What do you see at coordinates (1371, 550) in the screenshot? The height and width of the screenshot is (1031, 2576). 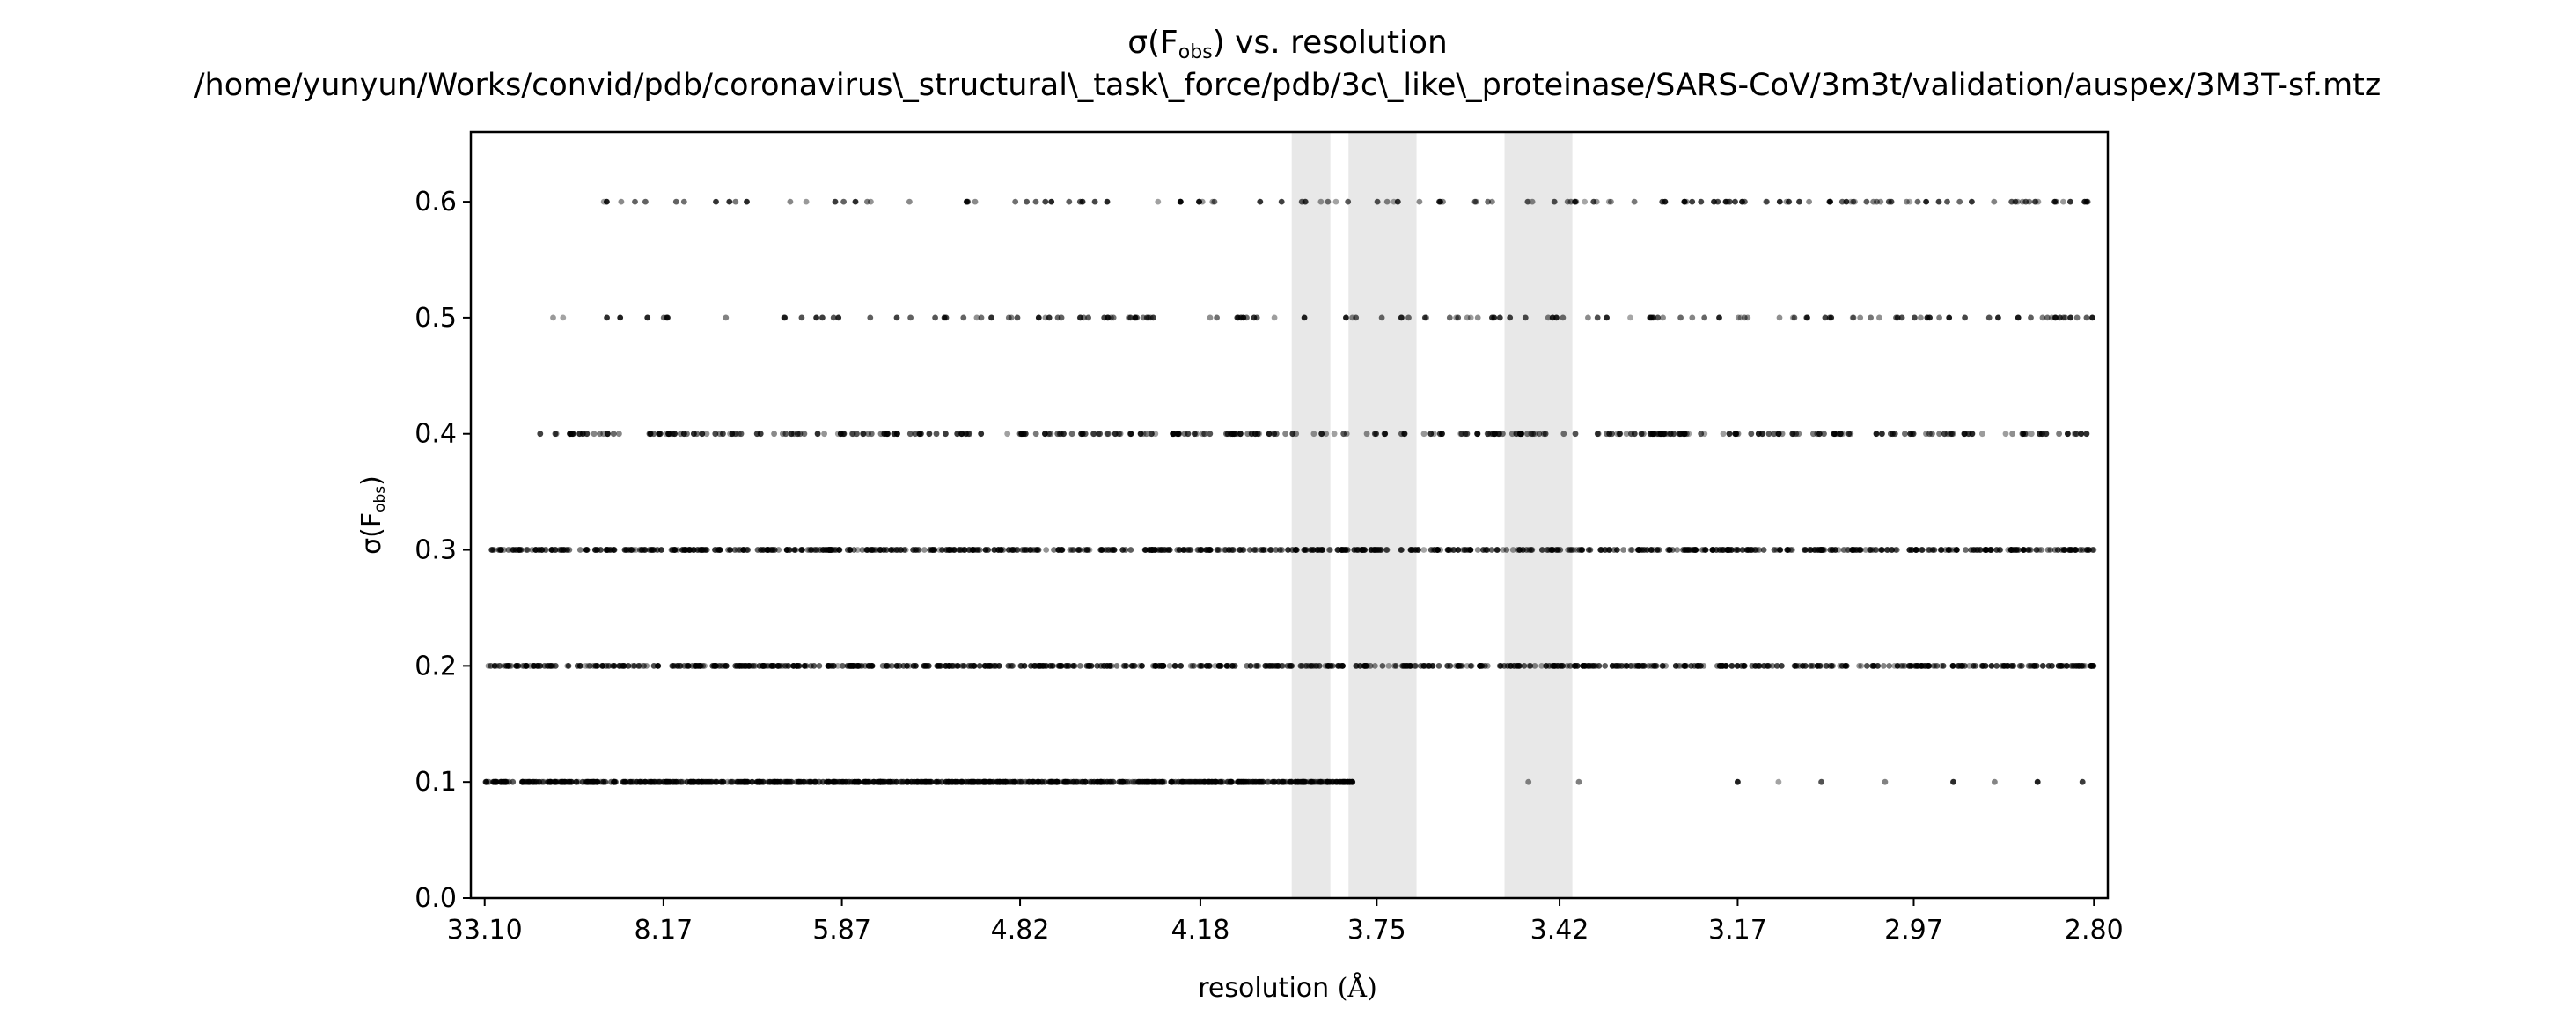 I see `data-point-2096` at bounding box center [1371, 550].